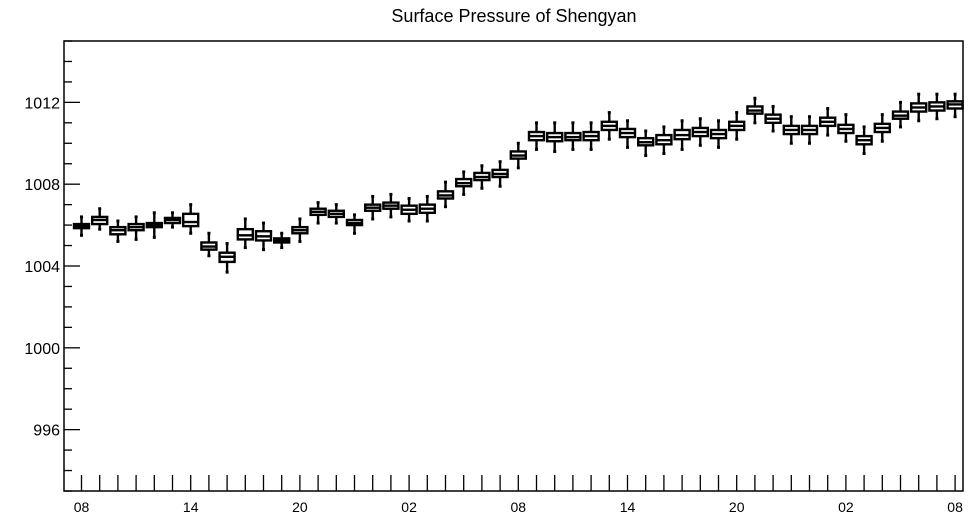 The height and width of the screenshot is (525, 969). What do you see at coordinates (46, 431) in the screenshot?
I see `y-tick-label: 996` at bounding box center [46, 431].